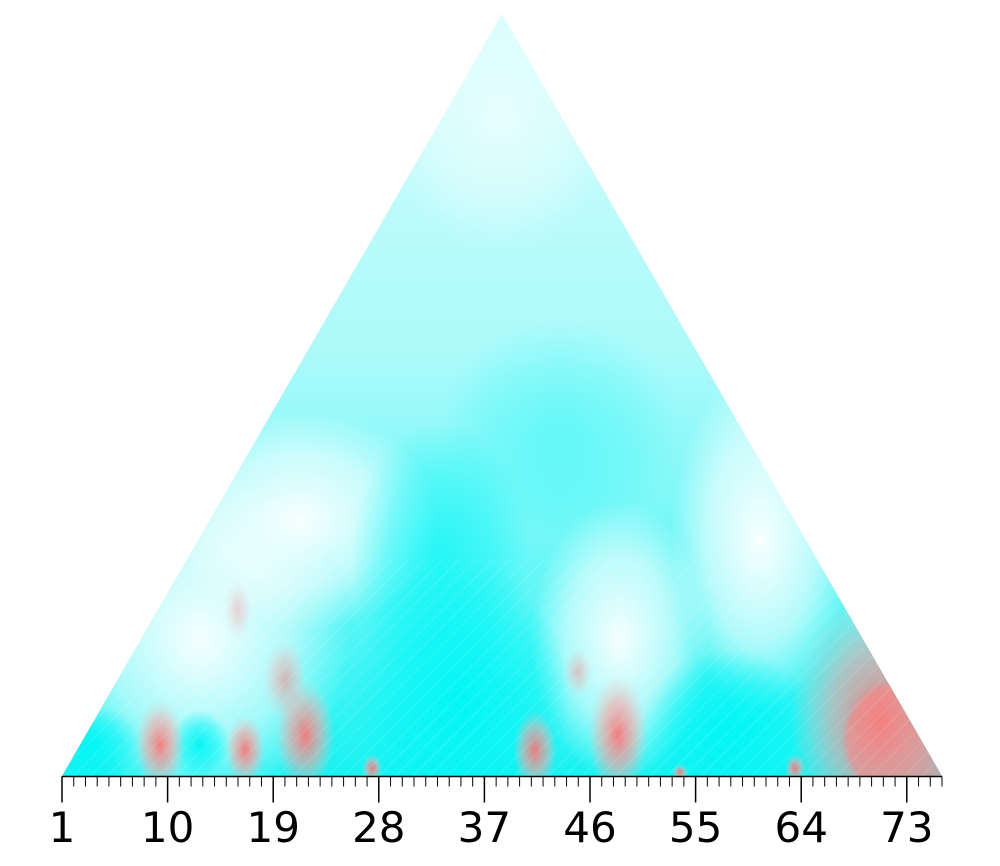 Image resolution: width=1000 pixels, height=866 pixels. I want to click on x-tick-label: 1, so click(62, 827).